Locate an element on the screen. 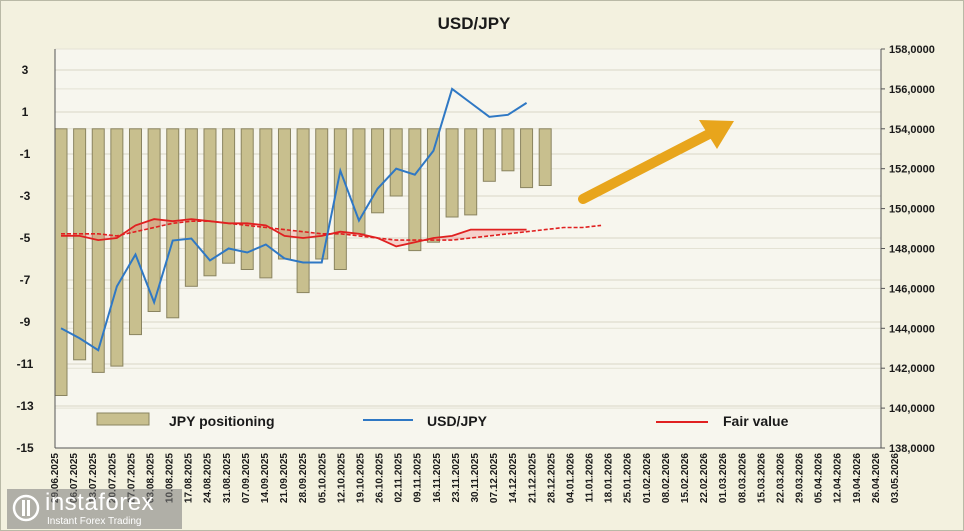  x-tick-label: 16.11.2025 is located at coordinates (437, 478).